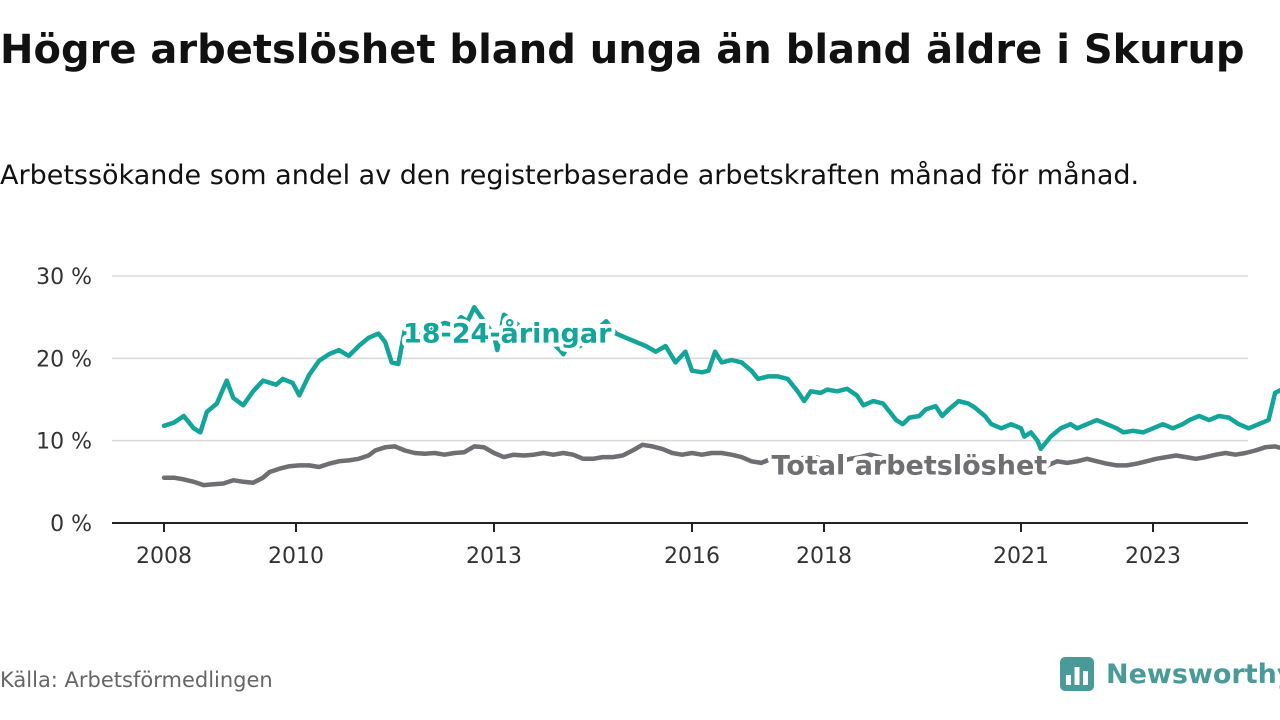 This screenshot has height=720, width=1280. I want to click on y-tick-label-1: 10 %, so click(64, 442).